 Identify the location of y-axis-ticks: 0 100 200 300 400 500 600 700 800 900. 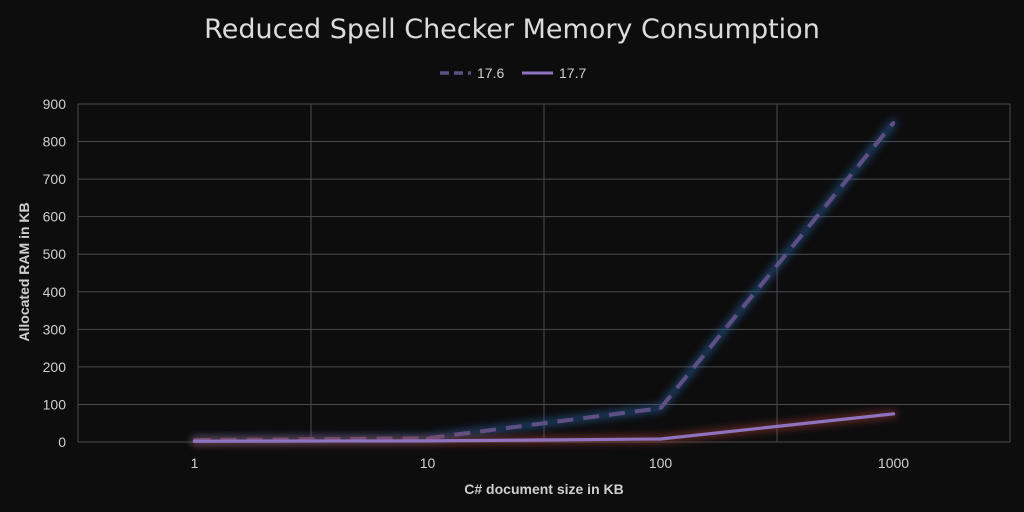
(55, 273).